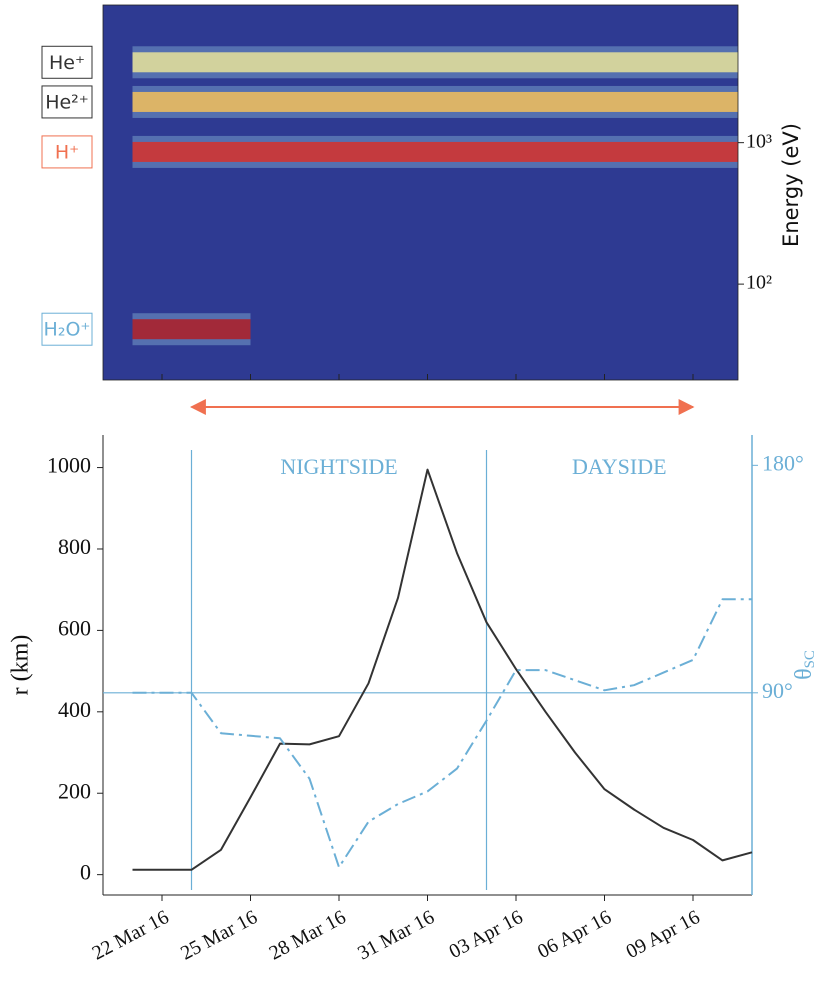  I want to click on y-tick-label: 600, so click(74, 627).